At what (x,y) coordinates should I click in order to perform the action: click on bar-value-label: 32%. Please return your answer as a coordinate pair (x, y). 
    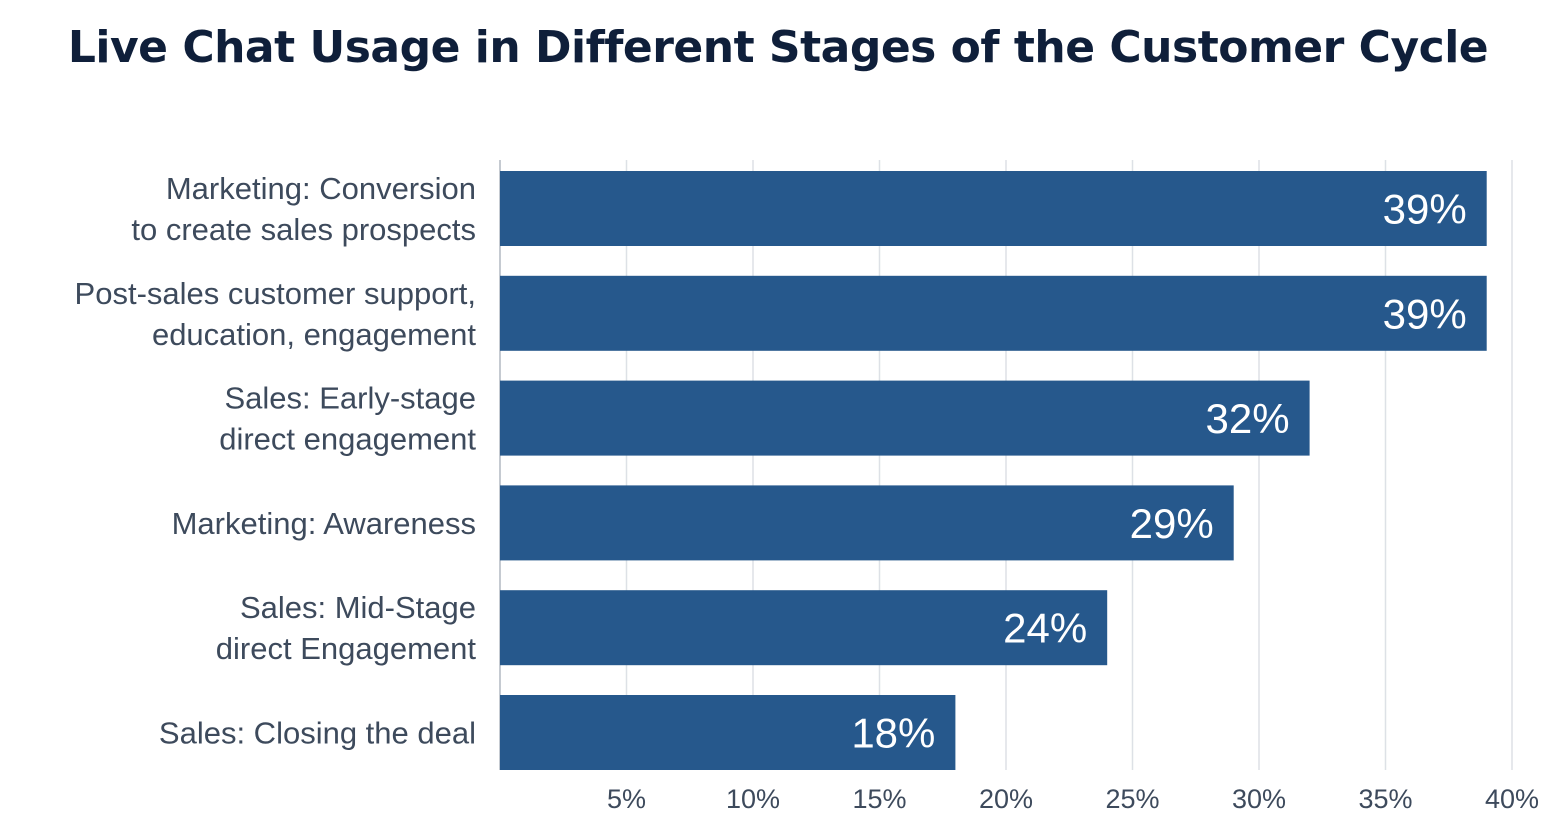
    Looking at the image, I should click on (1248, 418).